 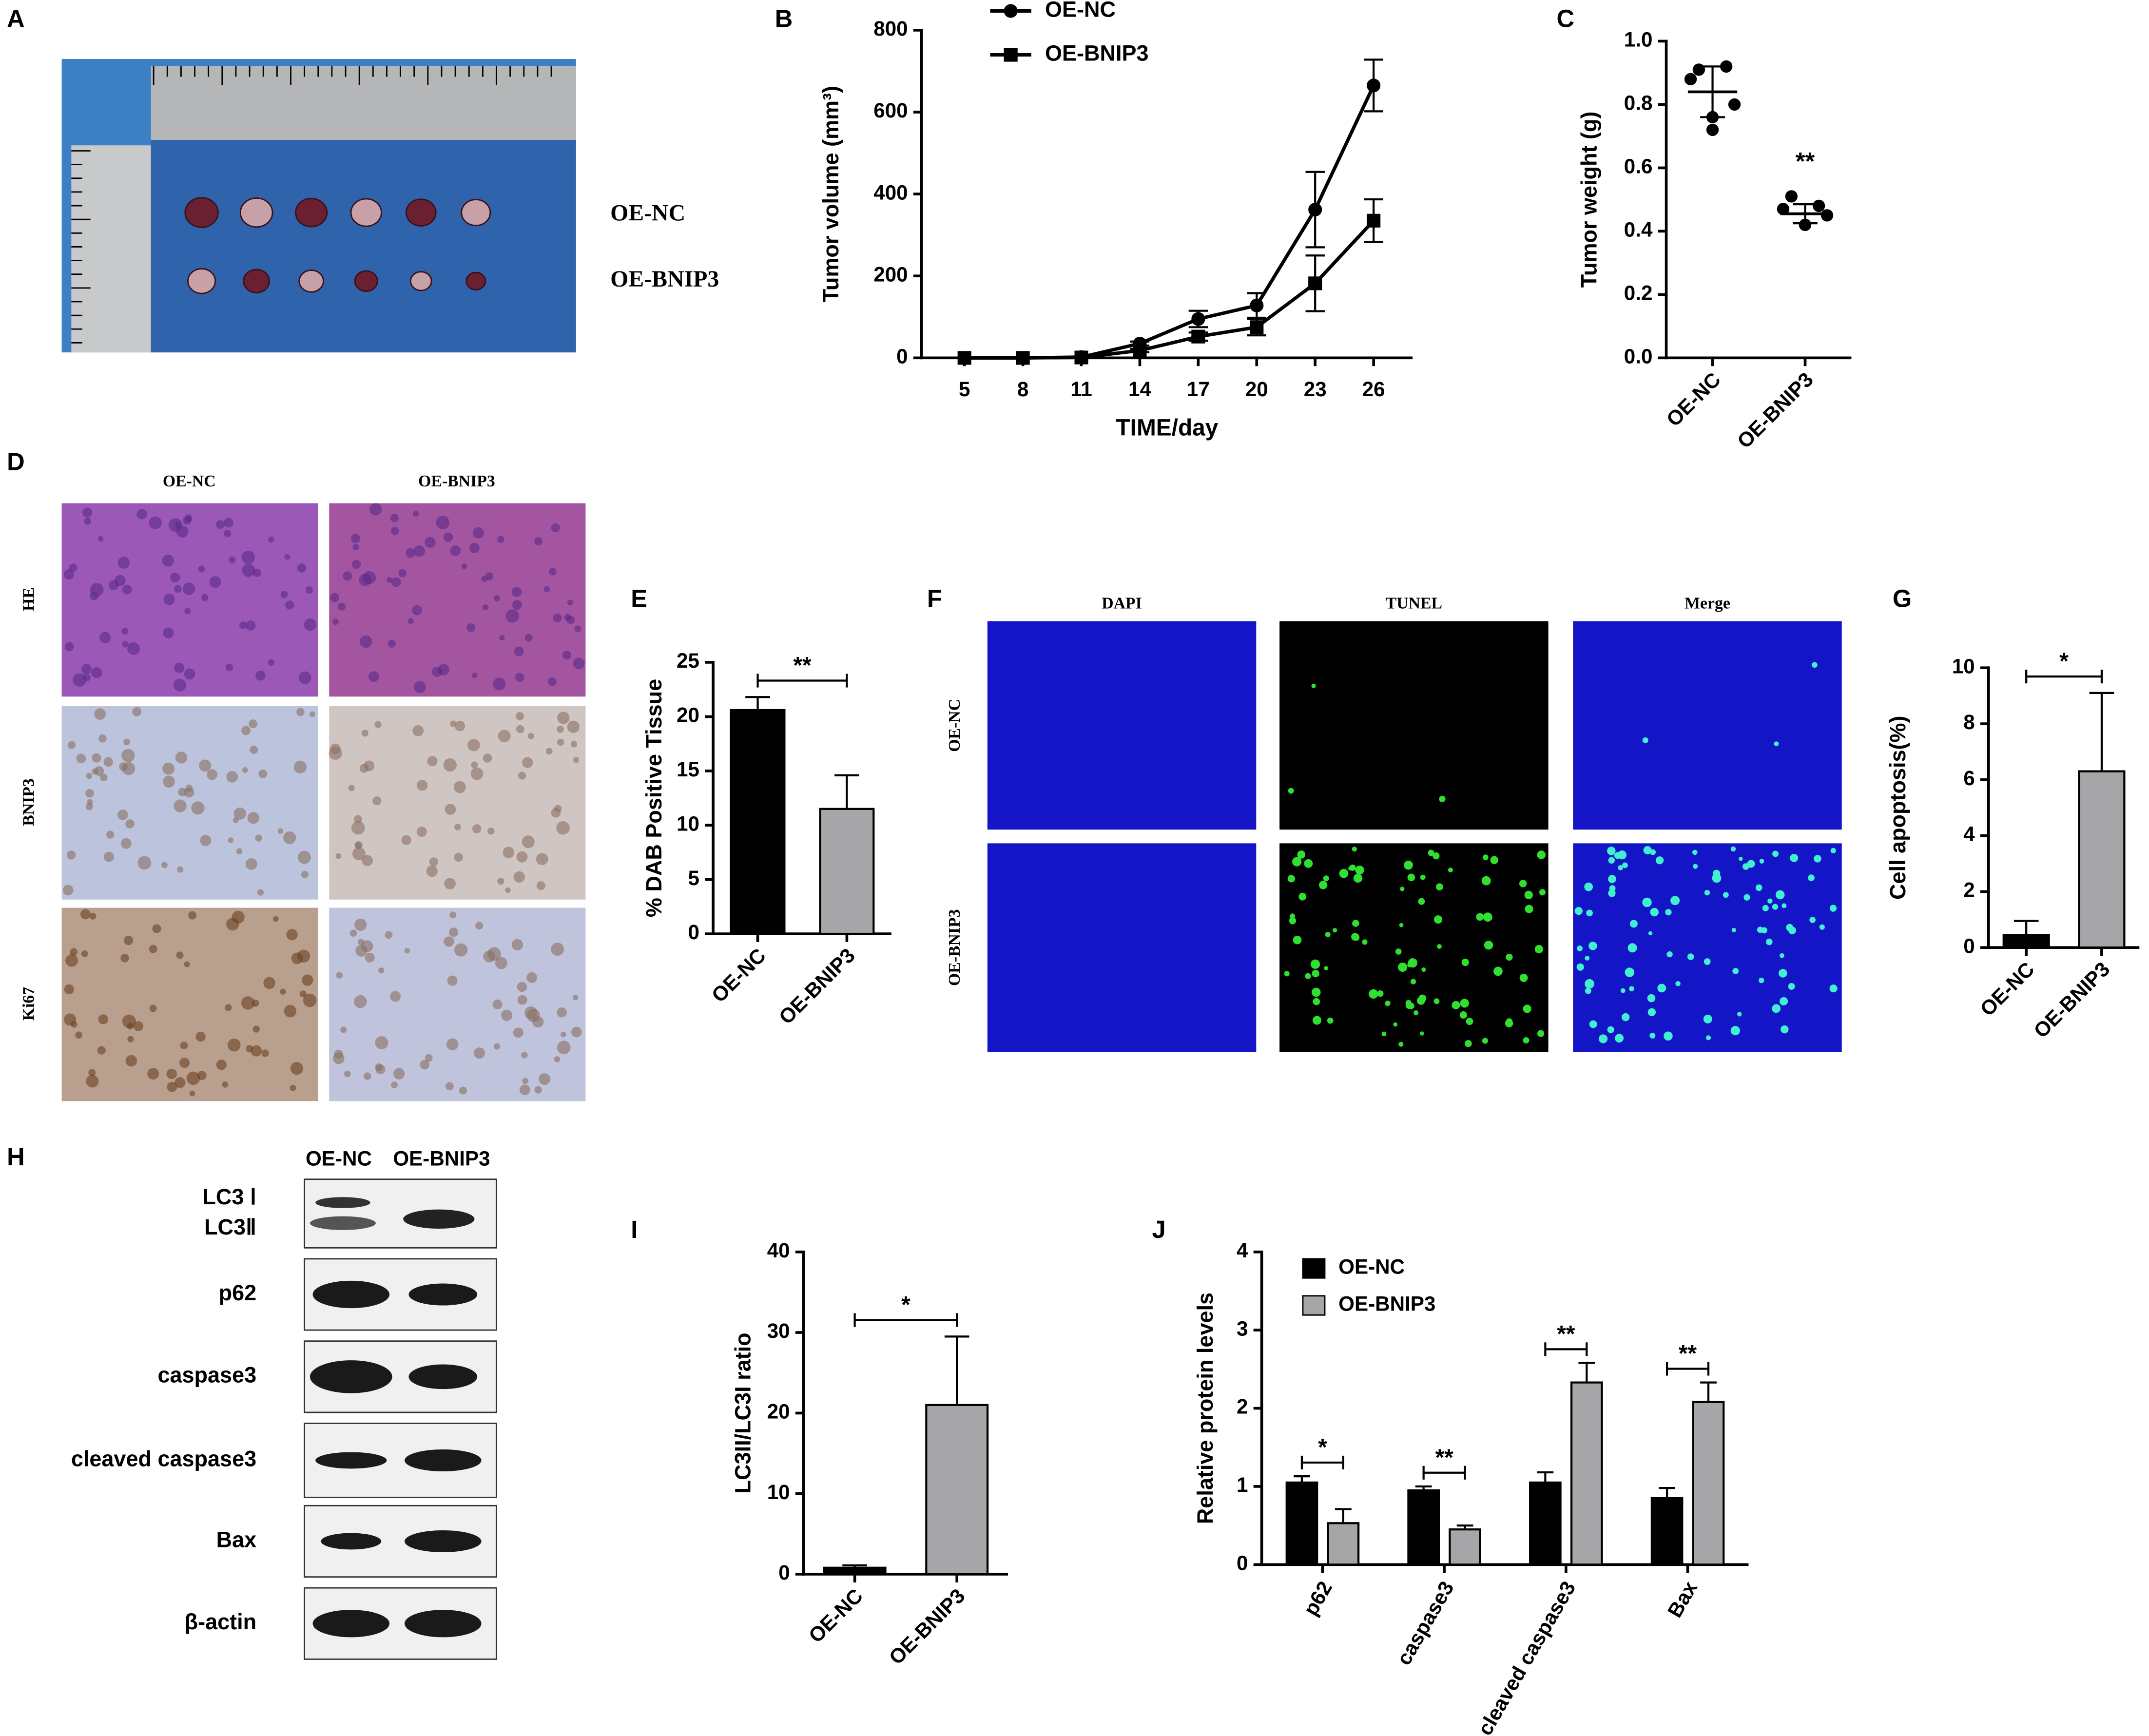 I want to click on y-tick-label: 800, so click(x=890, y=28).